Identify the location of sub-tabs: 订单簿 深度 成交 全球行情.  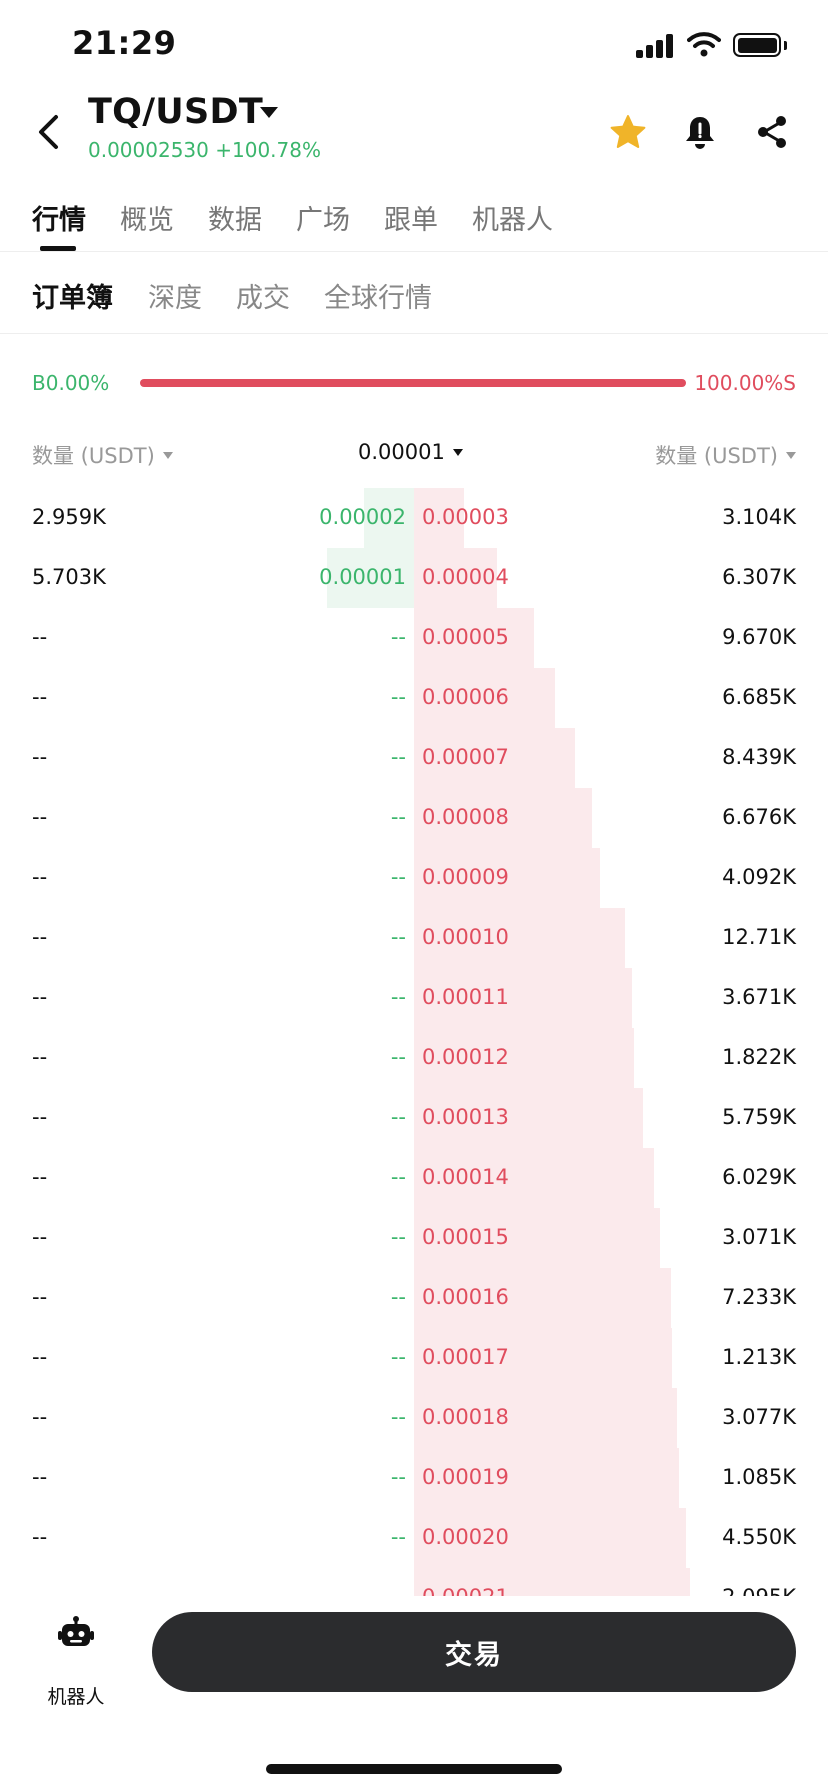
(414, 293).